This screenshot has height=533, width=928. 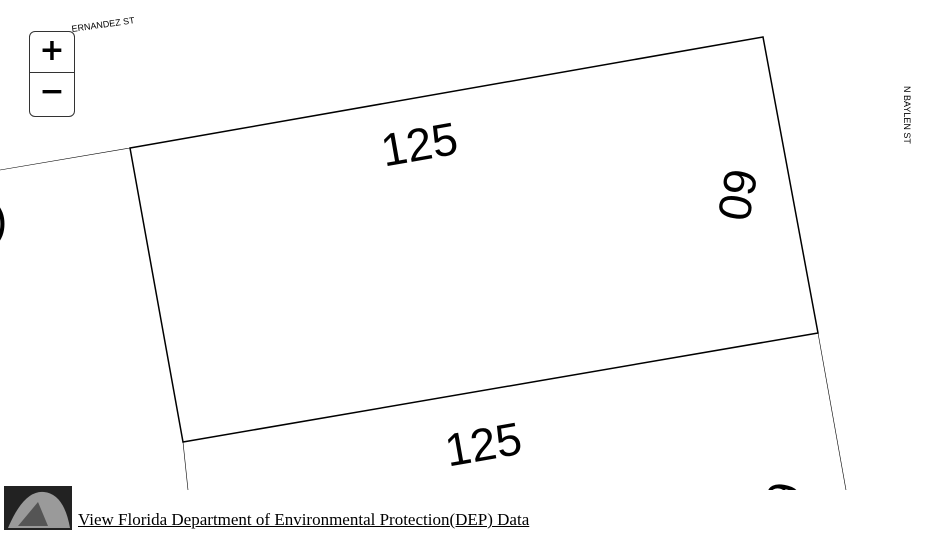 What do you see at coordinates (738, 194) in the screenshot?
I see `dimension-label: 60` at bounding box center [738, 194].